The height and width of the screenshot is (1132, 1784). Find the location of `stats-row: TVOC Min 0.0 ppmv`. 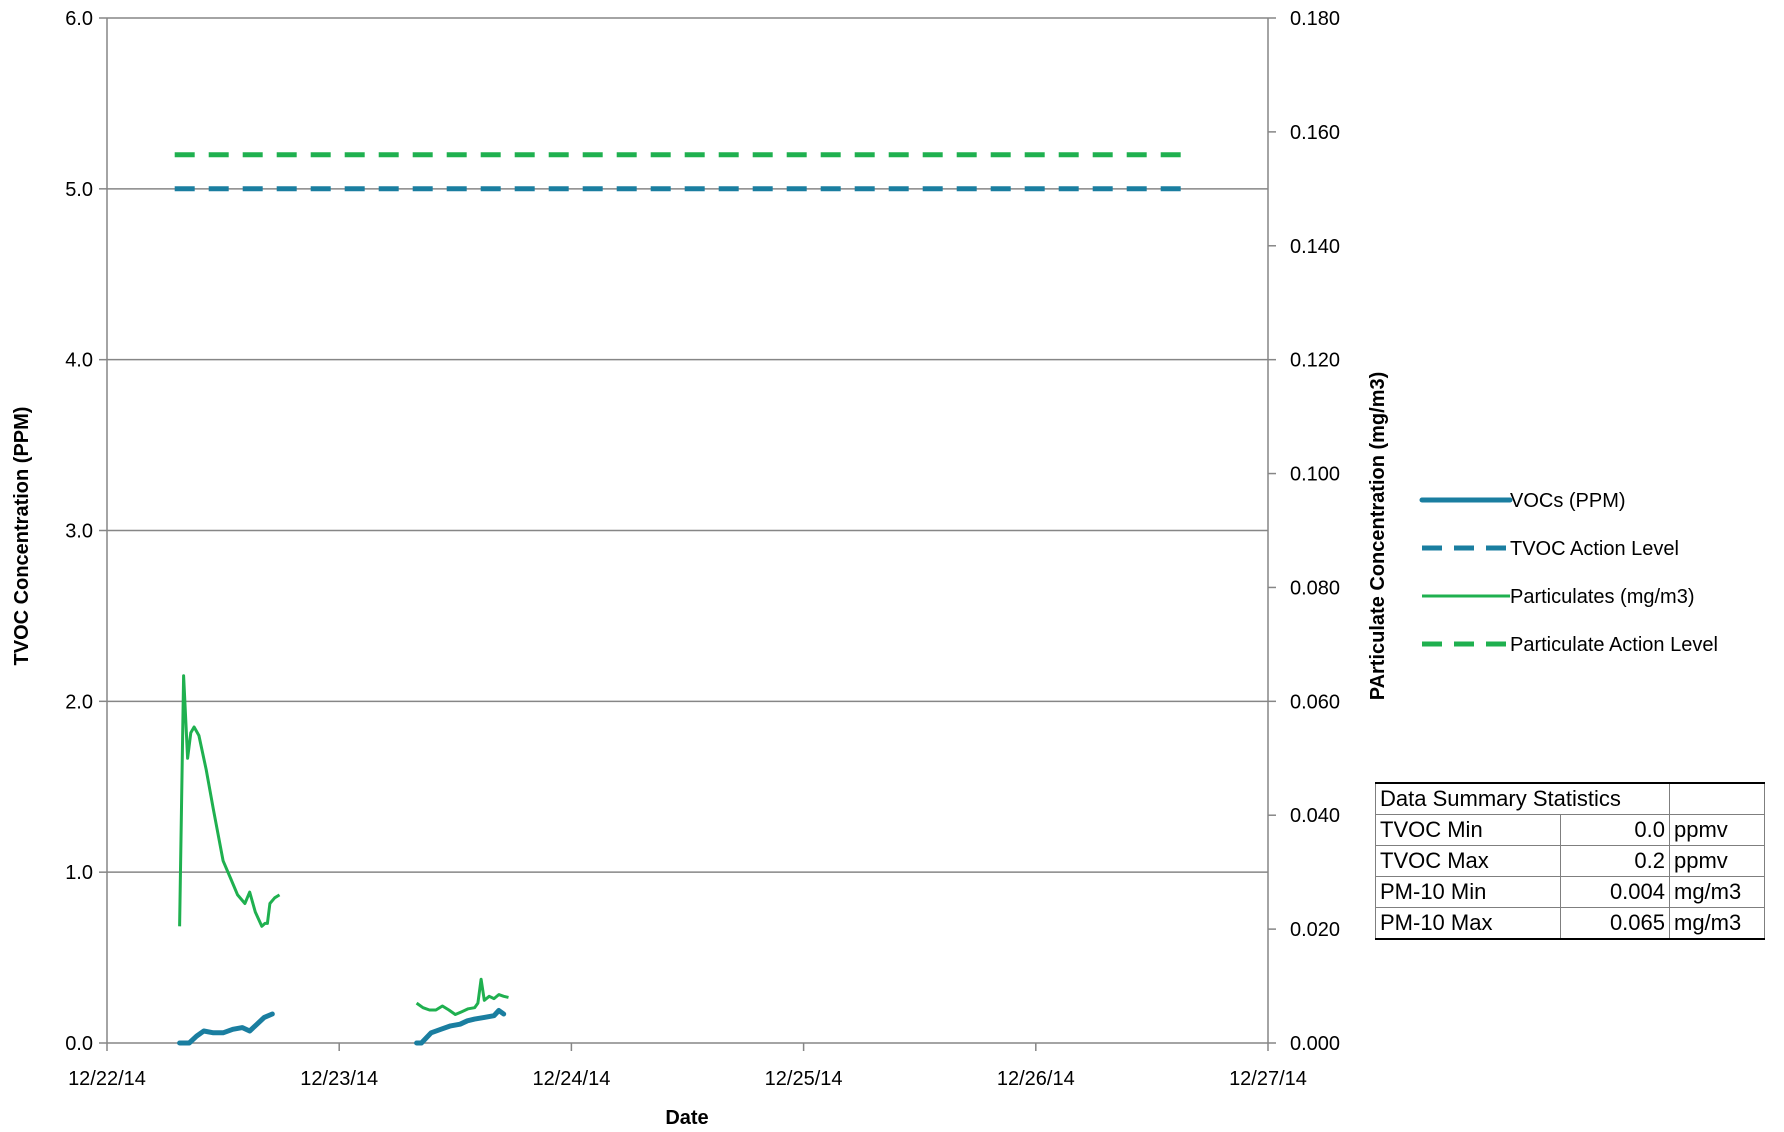

stats-row: TVOC Min 0.0 ppmv is located at coordinates (1570, 830).